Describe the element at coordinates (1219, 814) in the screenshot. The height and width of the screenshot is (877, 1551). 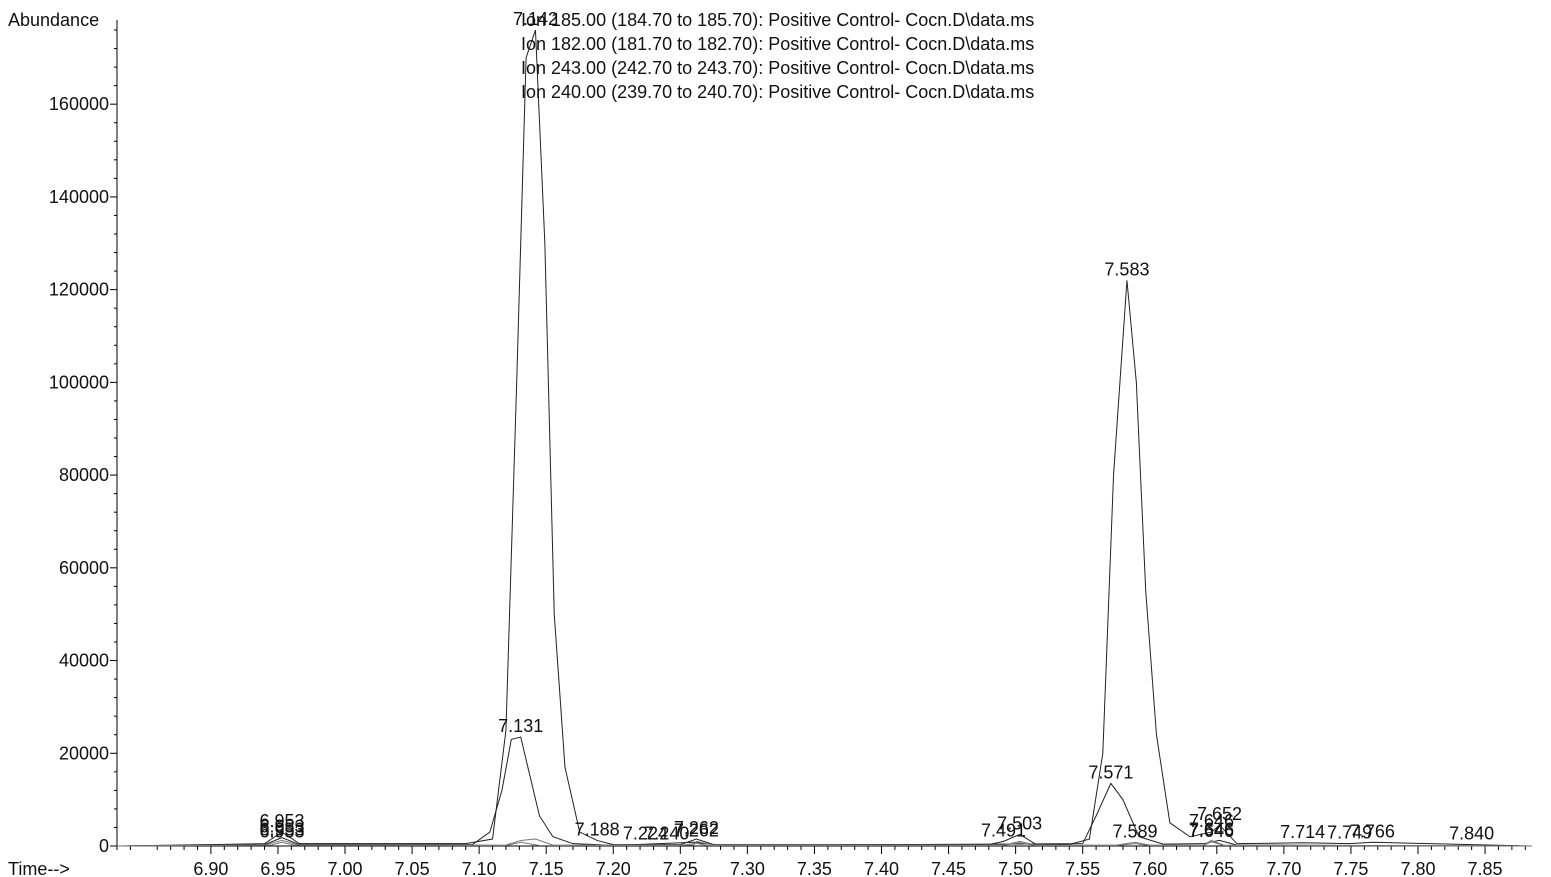
I see `peak-label: 7.652` at that location.